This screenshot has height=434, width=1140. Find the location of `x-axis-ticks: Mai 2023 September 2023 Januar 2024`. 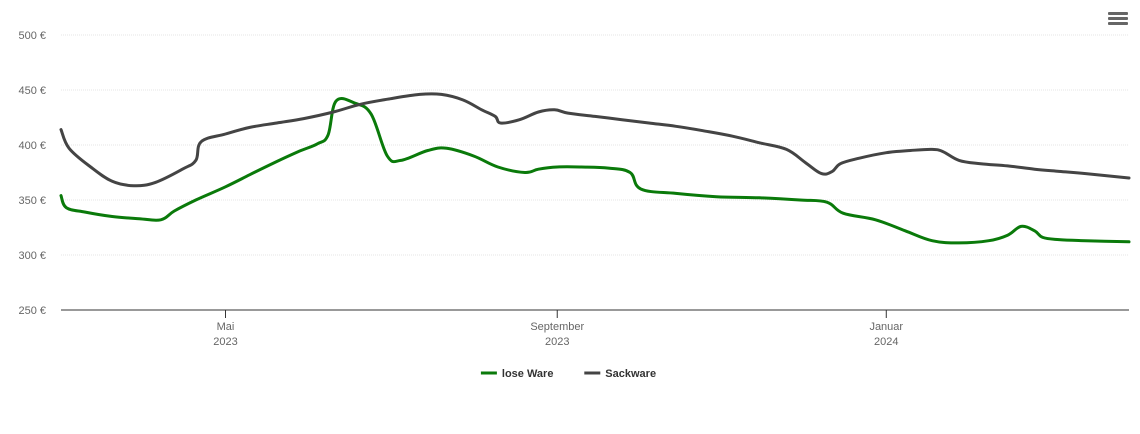

x-axis-ticks: Mai 2023 September 2023 Januar 2024 is located at coordinates (558, 329).